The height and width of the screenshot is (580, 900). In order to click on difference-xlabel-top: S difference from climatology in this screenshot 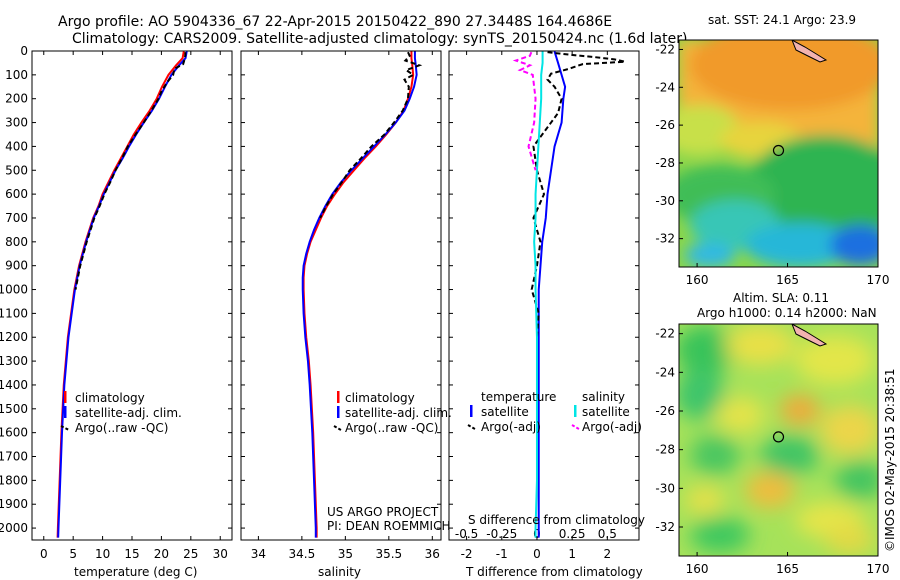, I will do `click(556, 520)`.